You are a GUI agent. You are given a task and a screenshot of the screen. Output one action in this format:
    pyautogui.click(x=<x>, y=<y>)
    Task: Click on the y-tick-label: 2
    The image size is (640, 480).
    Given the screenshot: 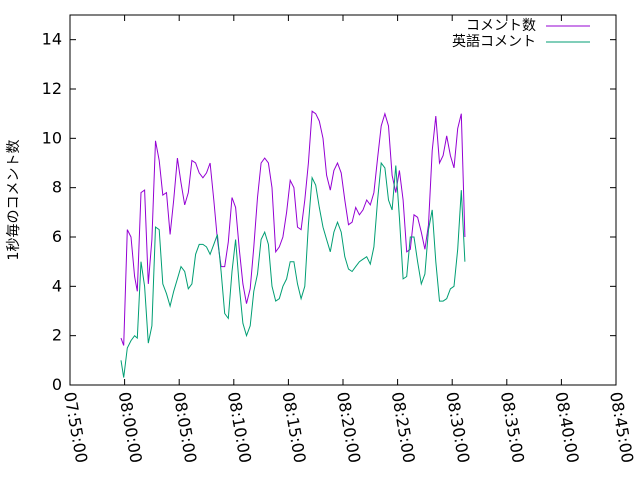 What is the action you would take?
    pyautogui.click(x=57, y=335)
    